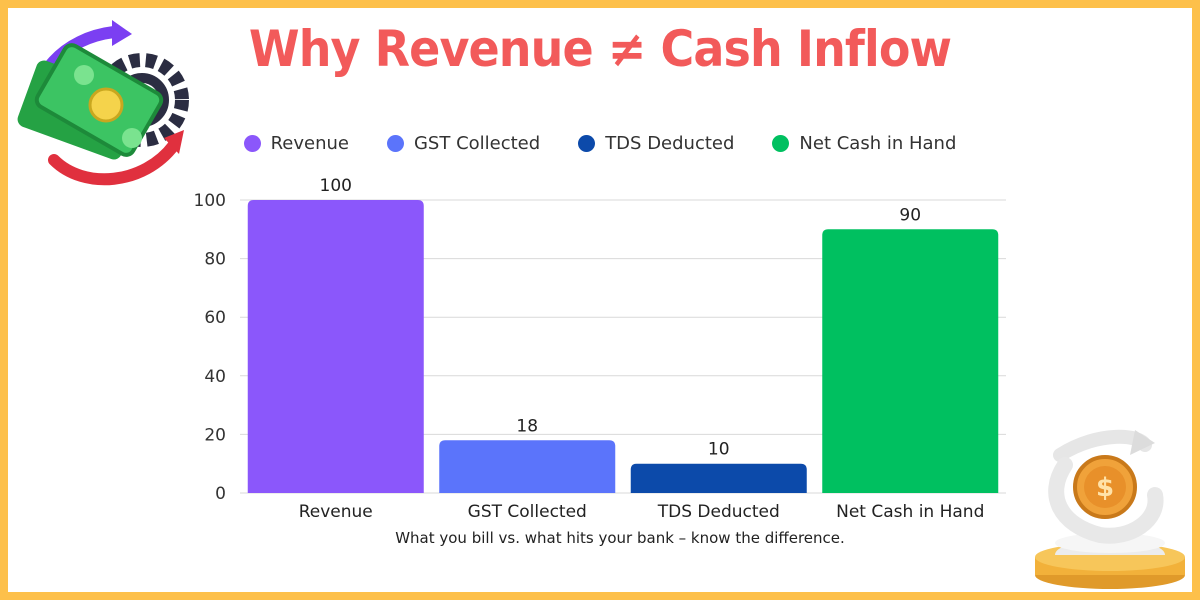 The width and height of the screenshot is (1200, 600). I want to click on money-cycle-icon, so click(103, 103).